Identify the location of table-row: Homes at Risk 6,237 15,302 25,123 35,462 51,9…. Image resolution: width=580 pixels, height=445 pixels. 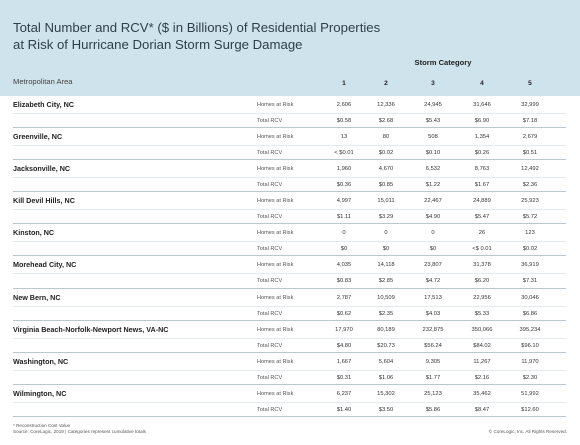
(289, 395).